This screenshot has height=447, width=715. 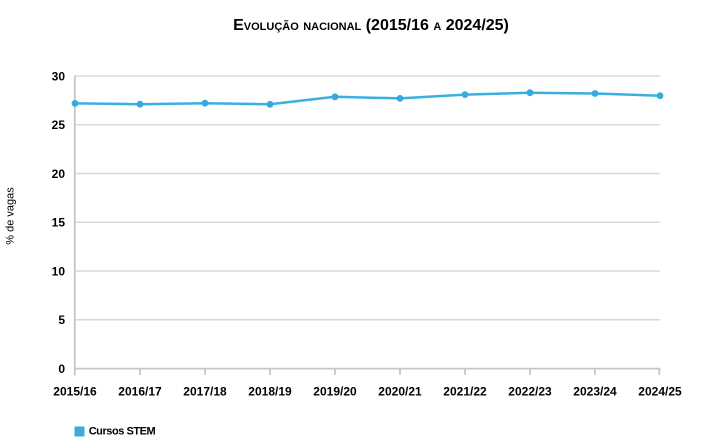 I want to click on svg-text: 20, so click(x=59, y=174).